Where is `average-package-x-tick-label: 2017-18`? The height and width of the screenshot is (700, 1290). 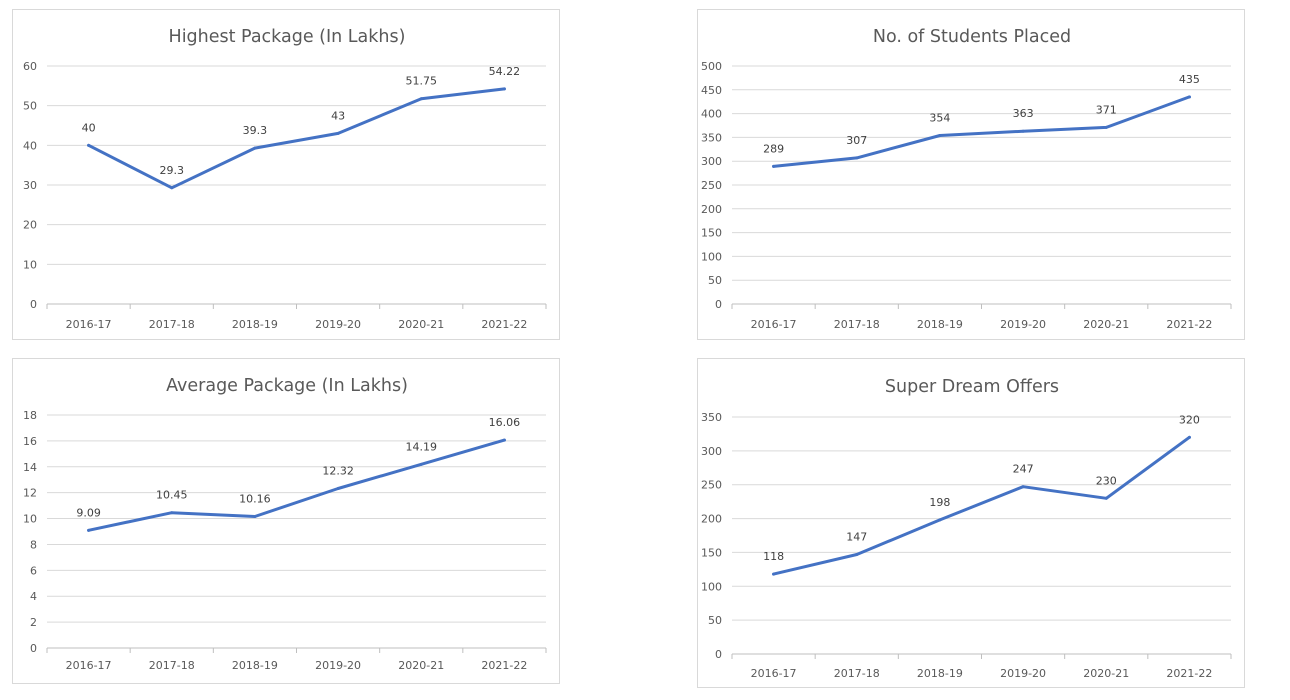
average-package-x-tick-label: 2017-18 is located at coordinates (172, 665).